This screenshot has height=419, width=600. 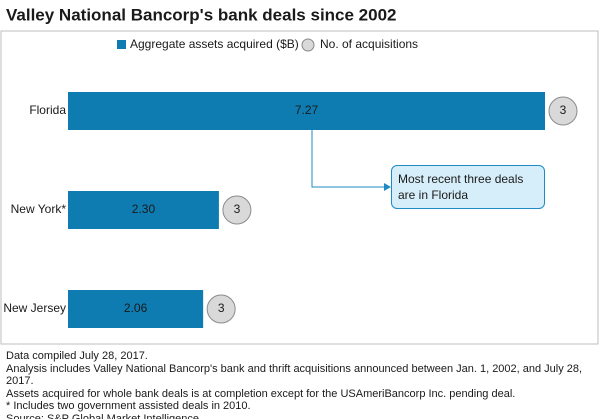 What do you see at coordinates (387, 187) in the screenshot?
I see `arrow-head` at bounding box center [387, 187].